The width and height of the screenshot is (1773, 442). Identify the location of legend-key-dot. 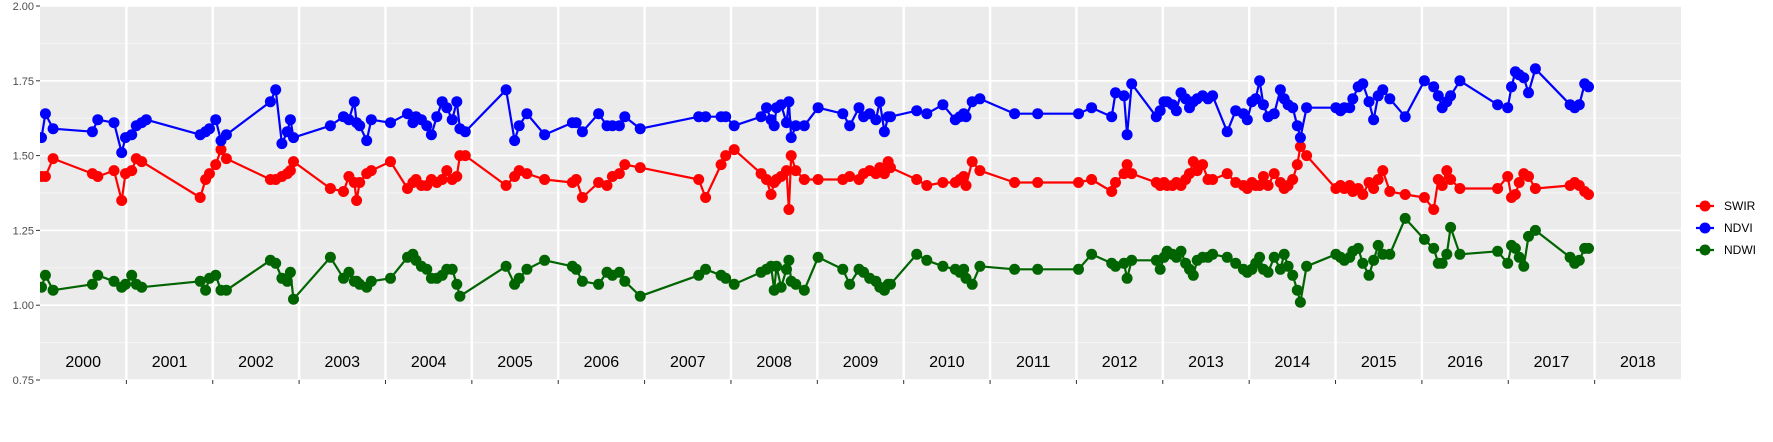
(1705, 206).